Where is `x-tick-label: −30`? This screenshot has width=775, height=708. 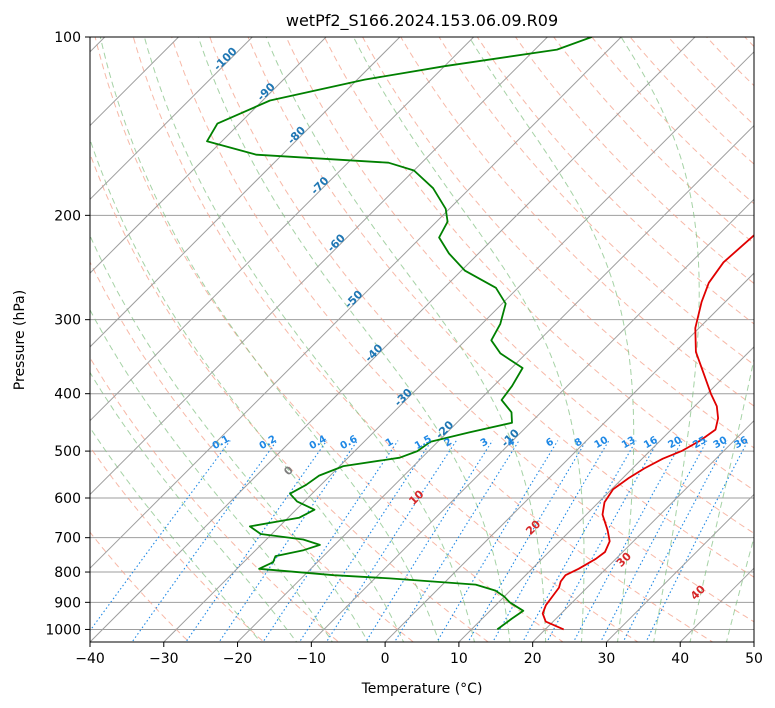
x-tick-label: −30 is located at coordinates (164, 659).